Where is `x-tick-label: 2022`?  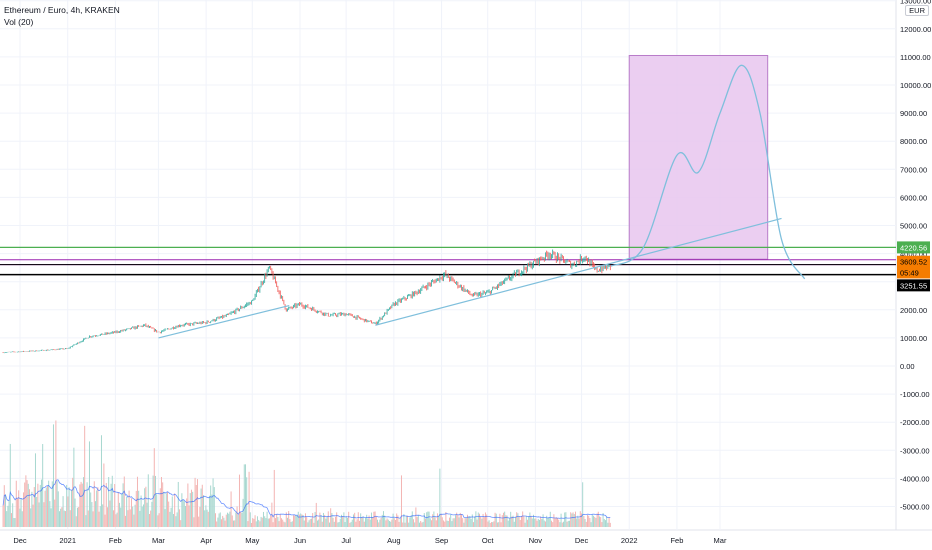
x-tick-label: 2022 is located at coordinates (629, 540).